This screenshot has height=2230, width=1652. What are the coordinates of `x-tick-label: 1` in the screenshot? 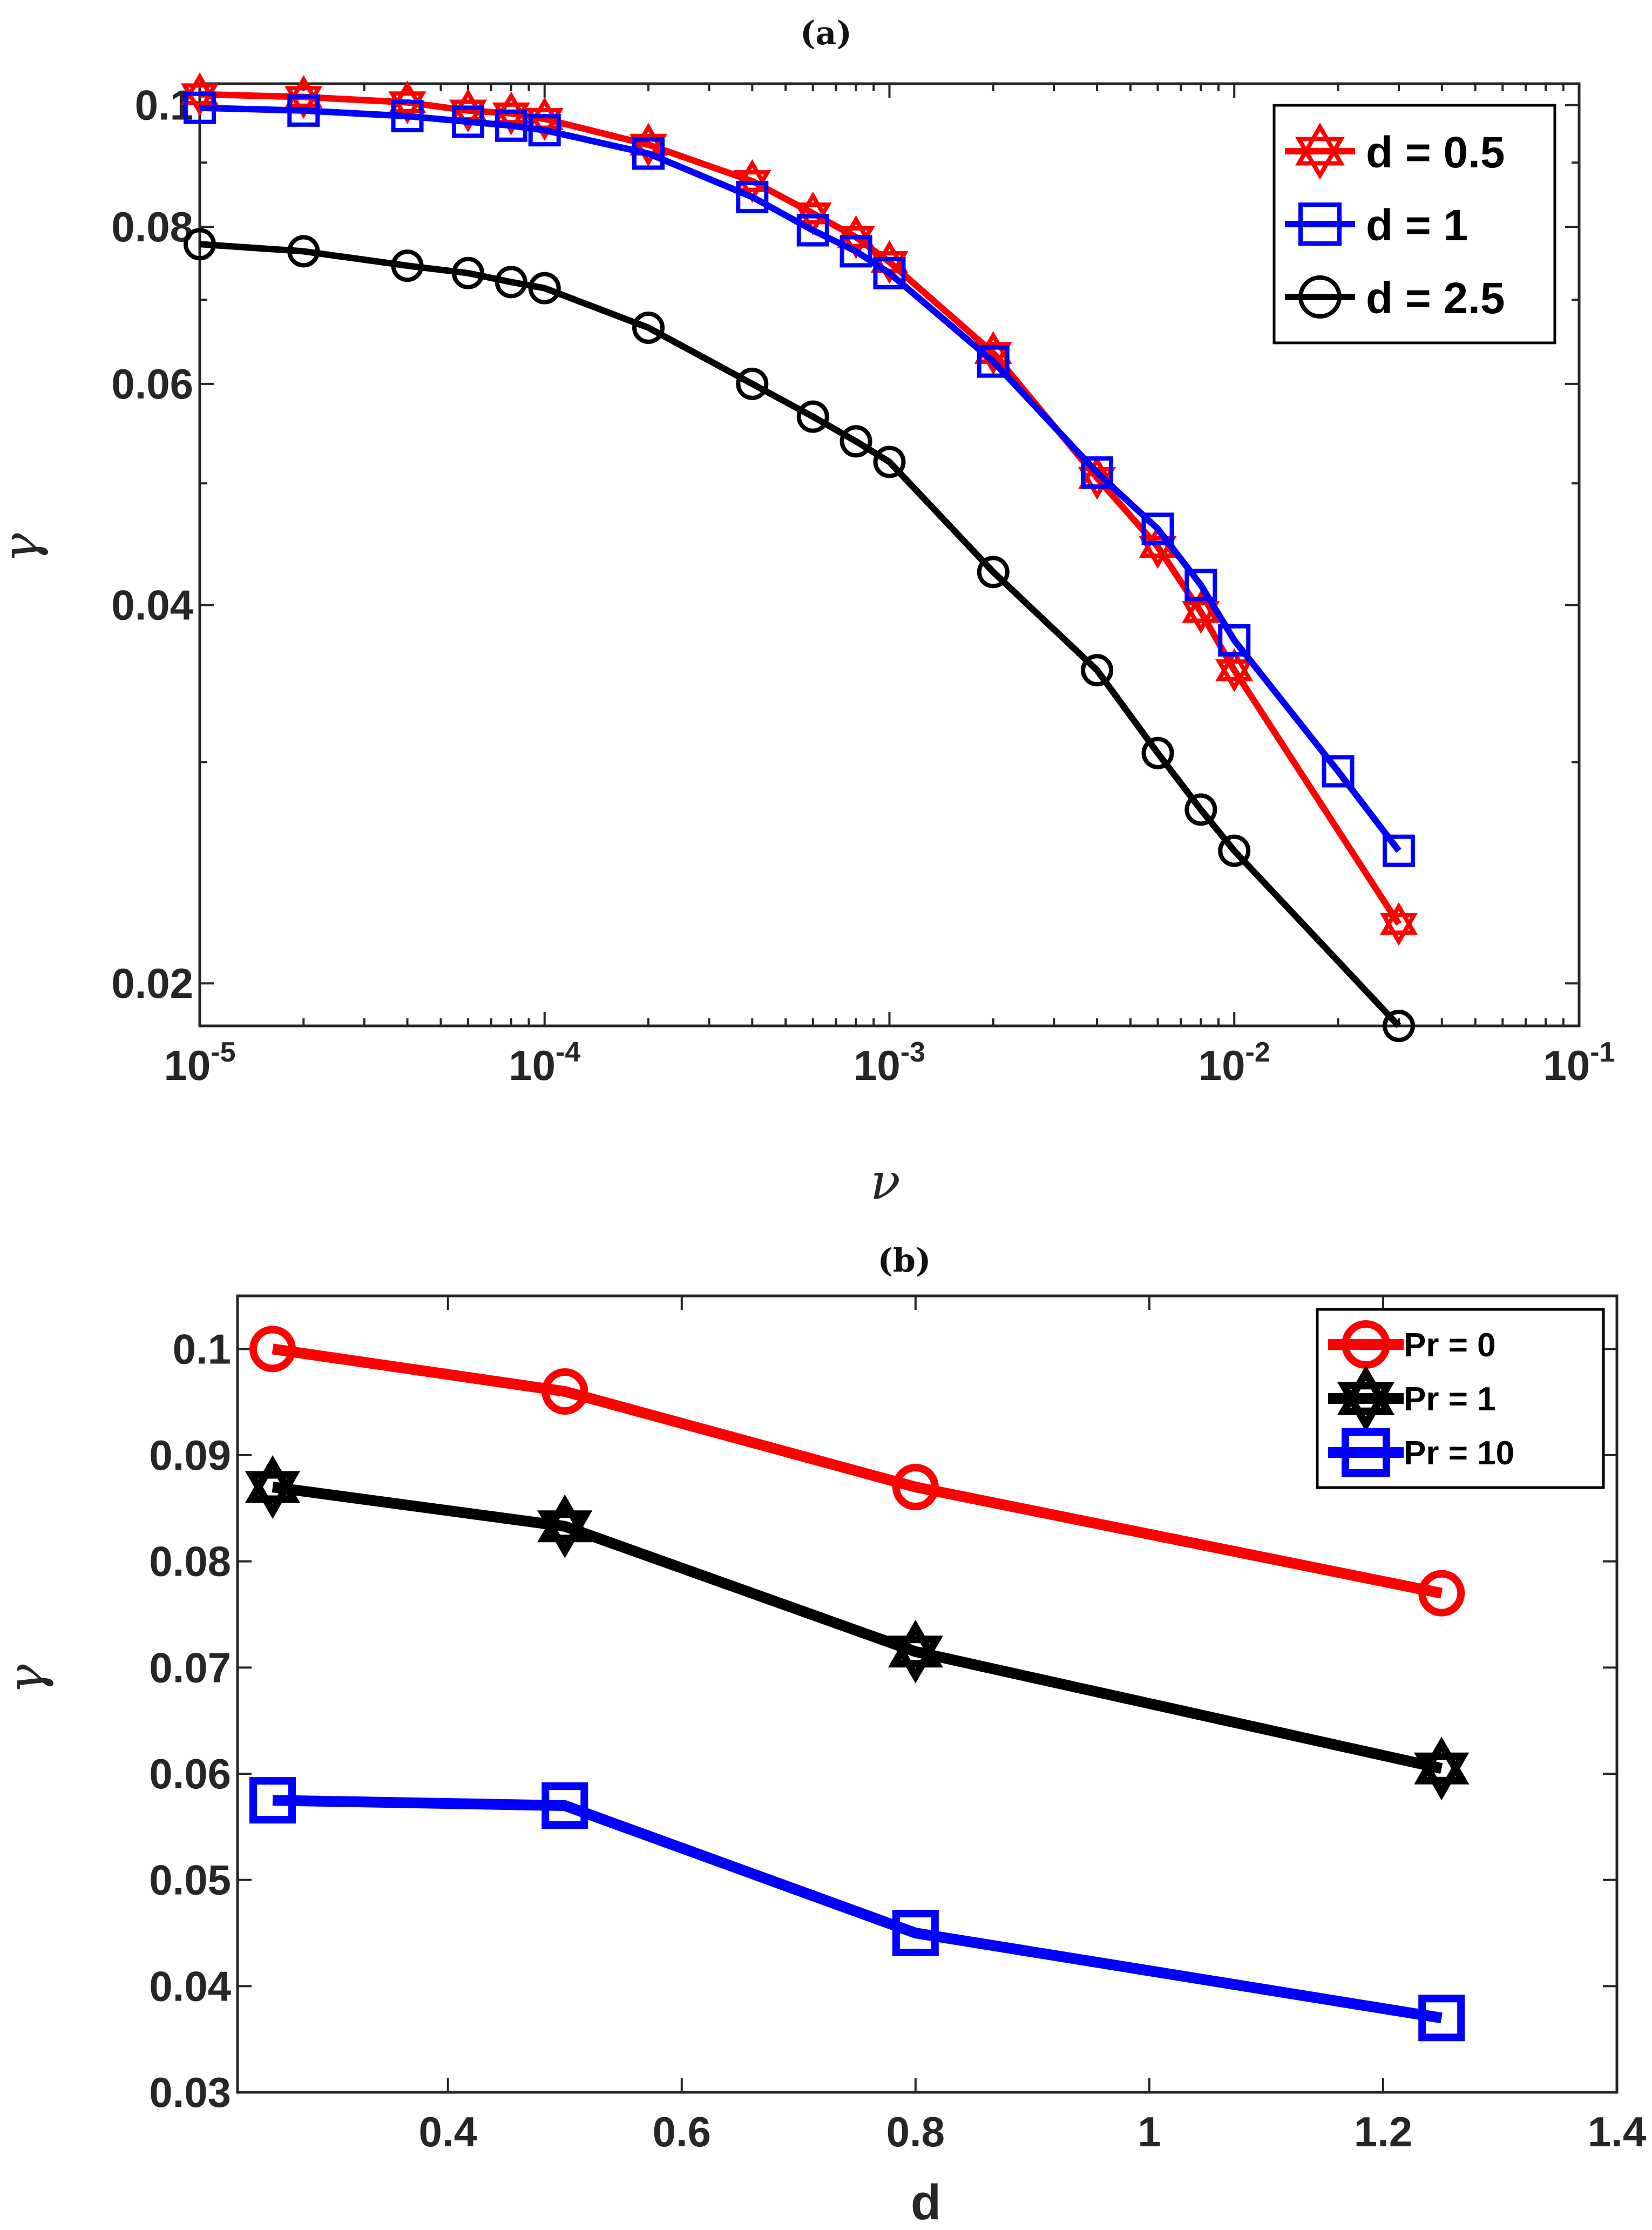 It's located at (1149, 2131).